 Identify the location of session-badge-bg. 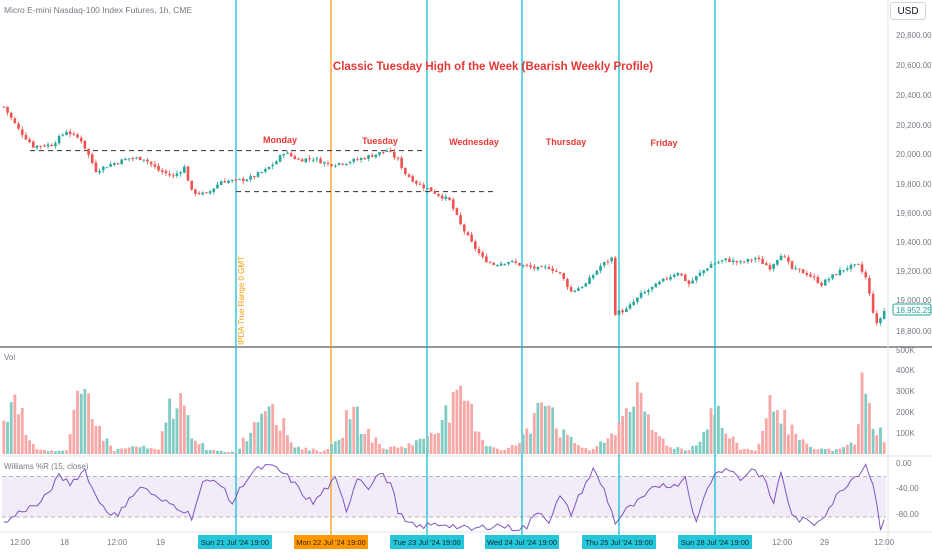
(522, 542).